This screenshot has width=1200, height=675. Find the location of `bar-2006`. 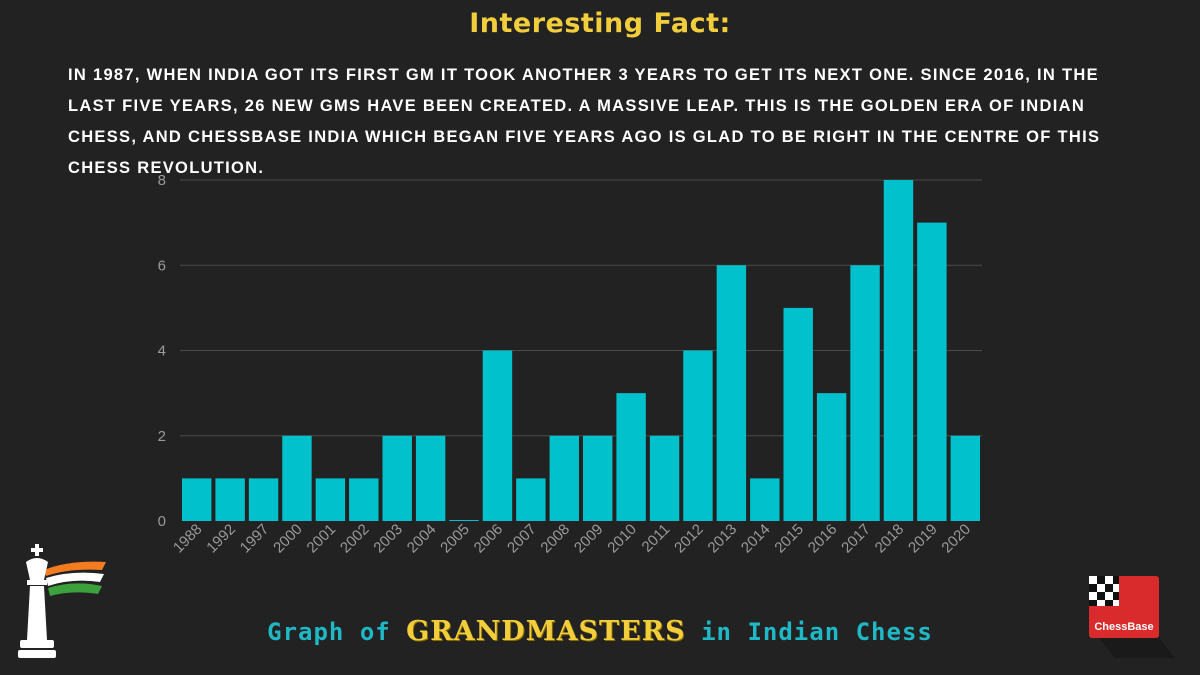

bar-2006 is located at coordinates (497, 435).